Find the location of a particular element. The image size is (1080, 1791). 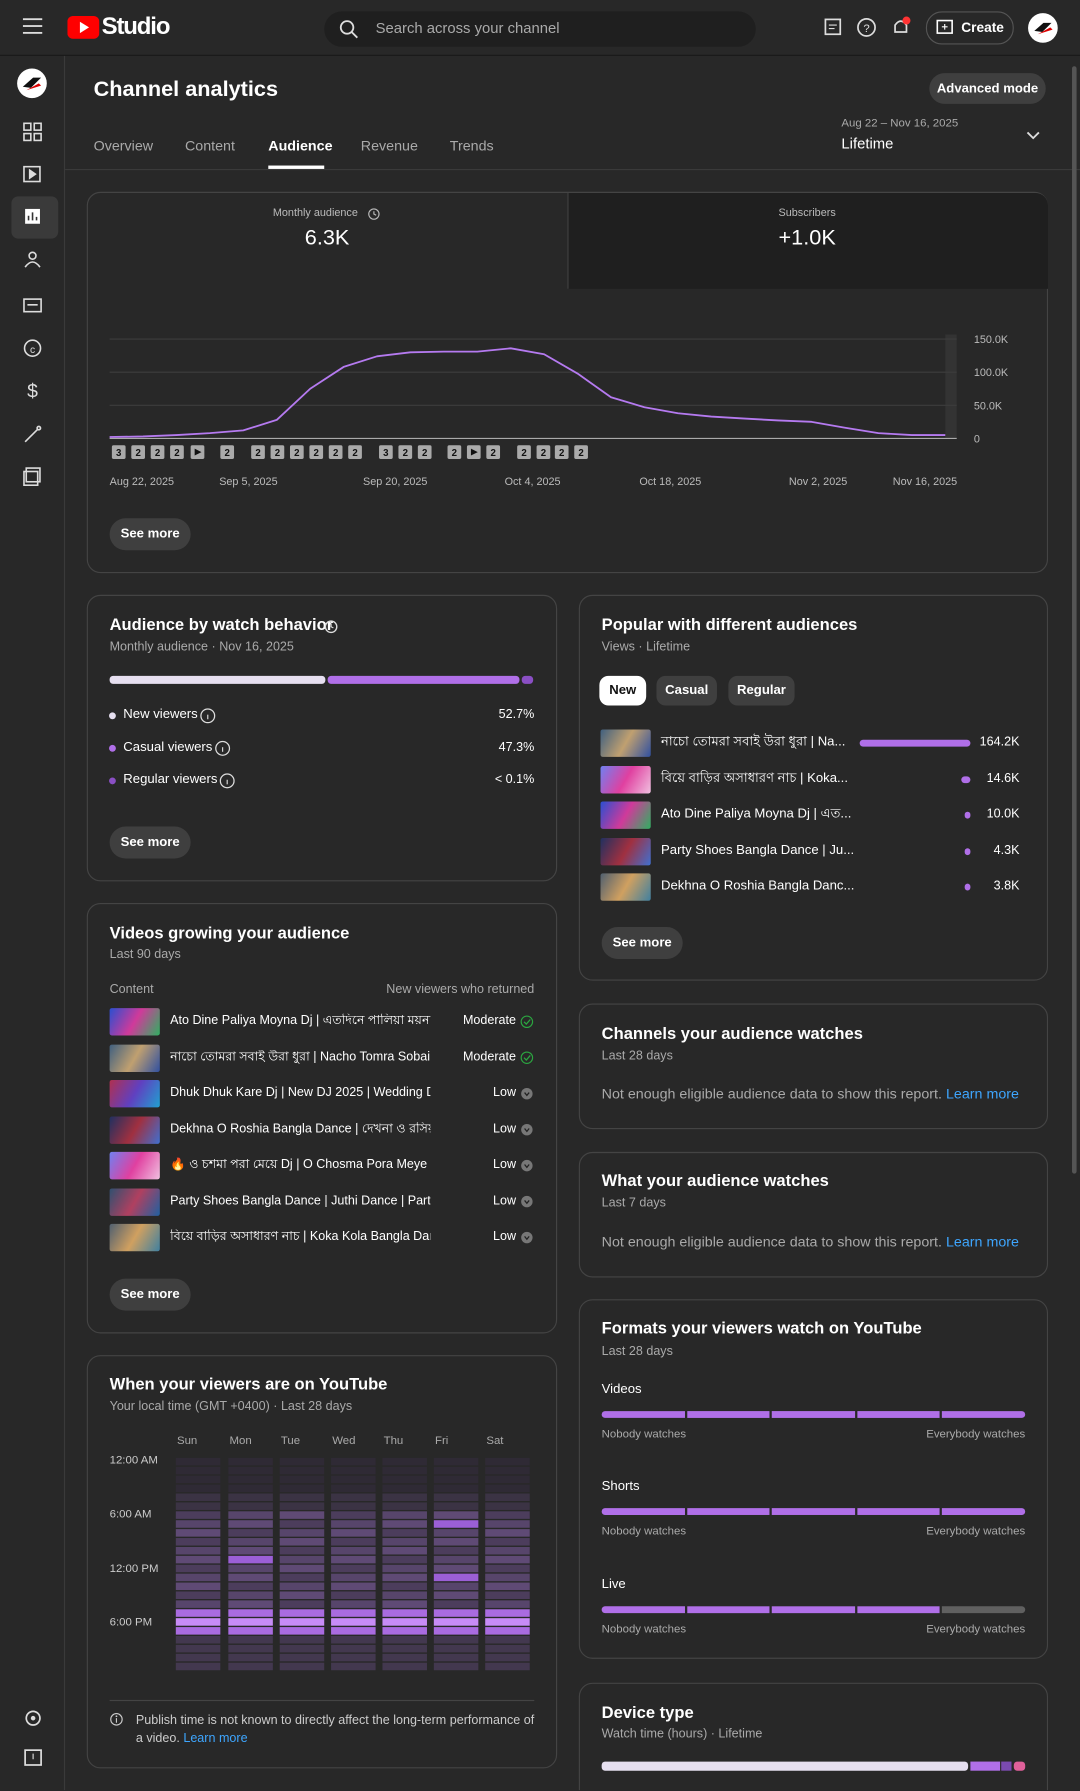

info-icon is located at coordinates (227, 781).